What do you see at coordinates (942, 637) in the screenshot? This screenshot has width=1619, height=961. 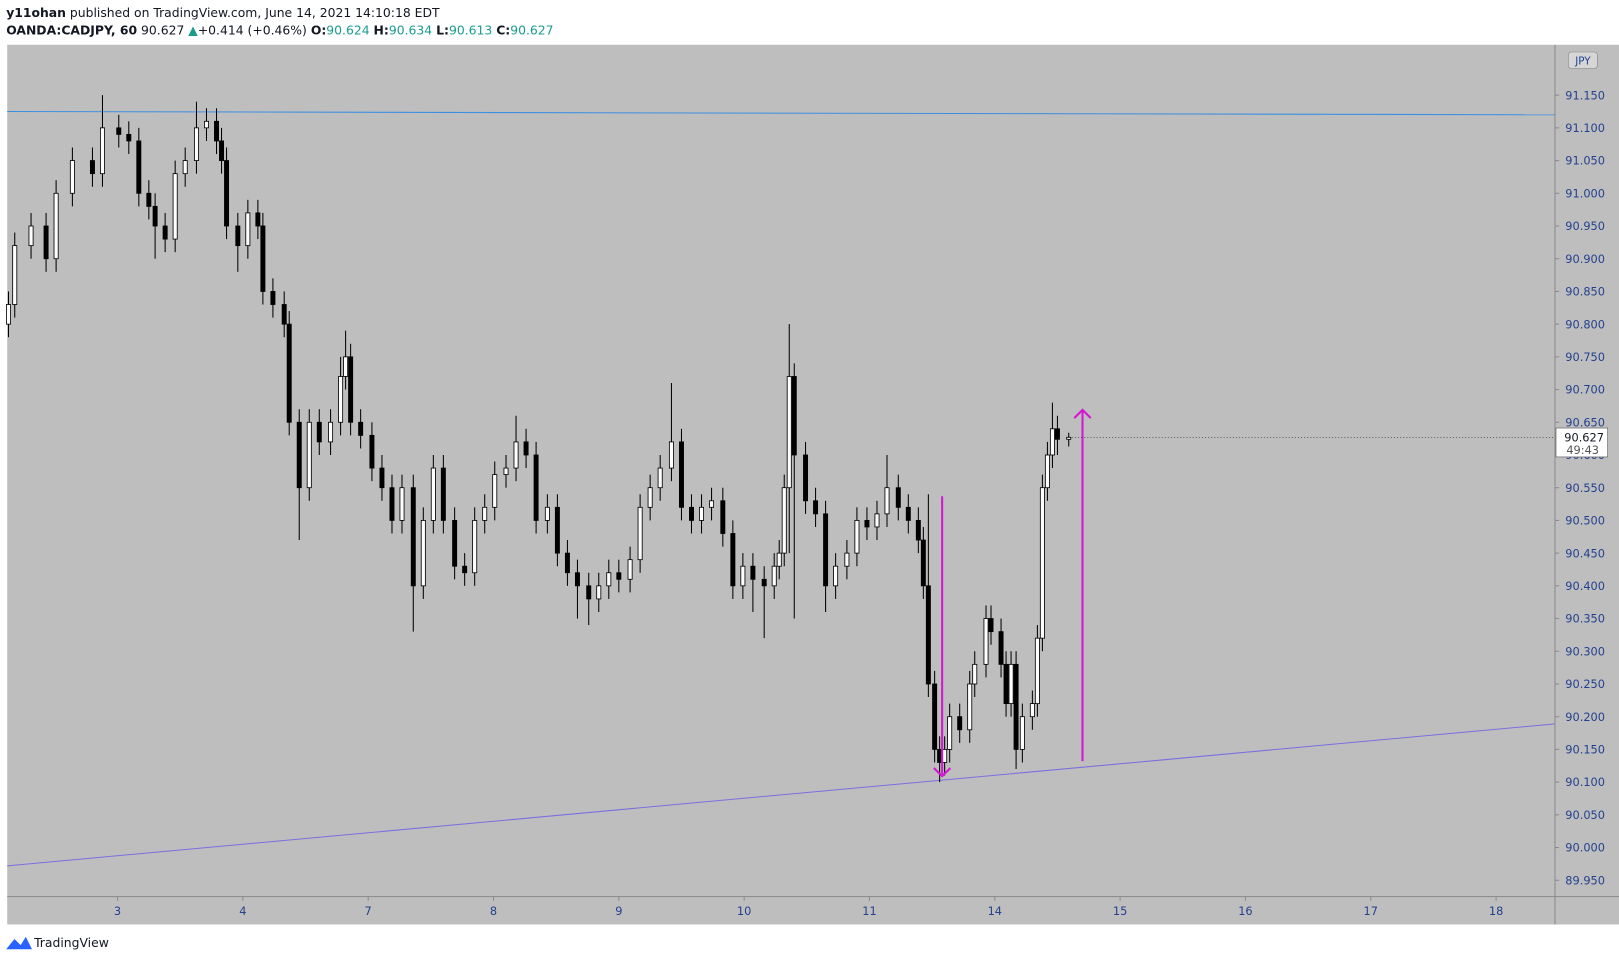 I see `arrow` at bounding box center [942, 637].